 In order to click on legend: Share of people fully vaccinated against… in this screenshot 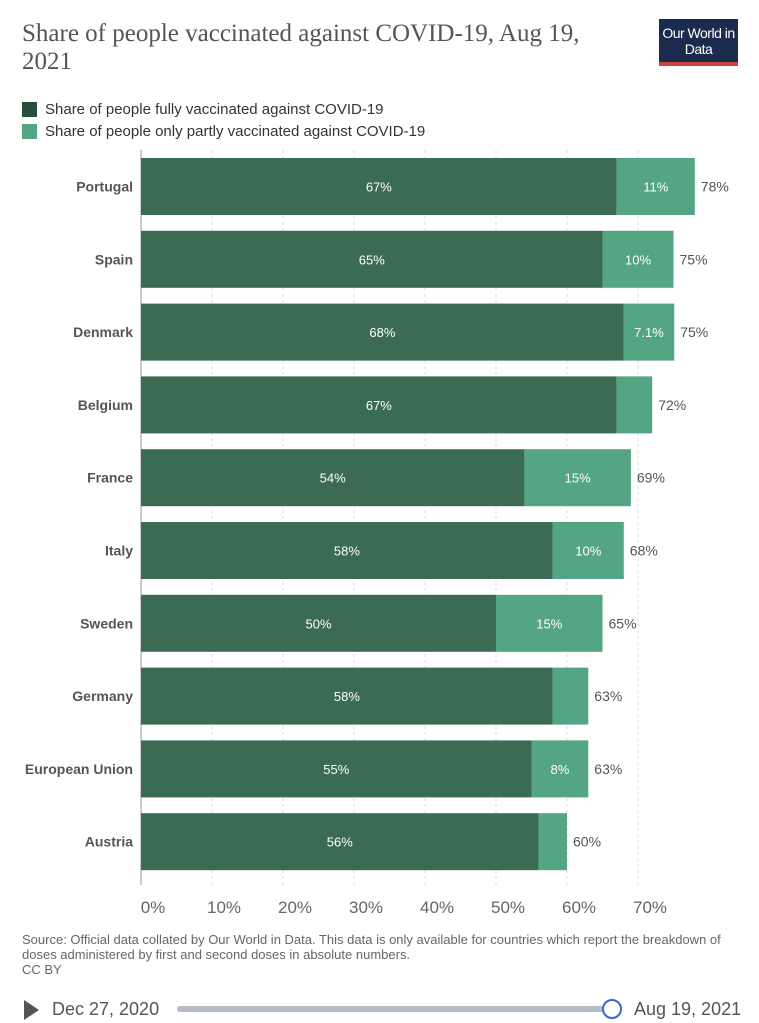, I will do `click(223, 120)`.